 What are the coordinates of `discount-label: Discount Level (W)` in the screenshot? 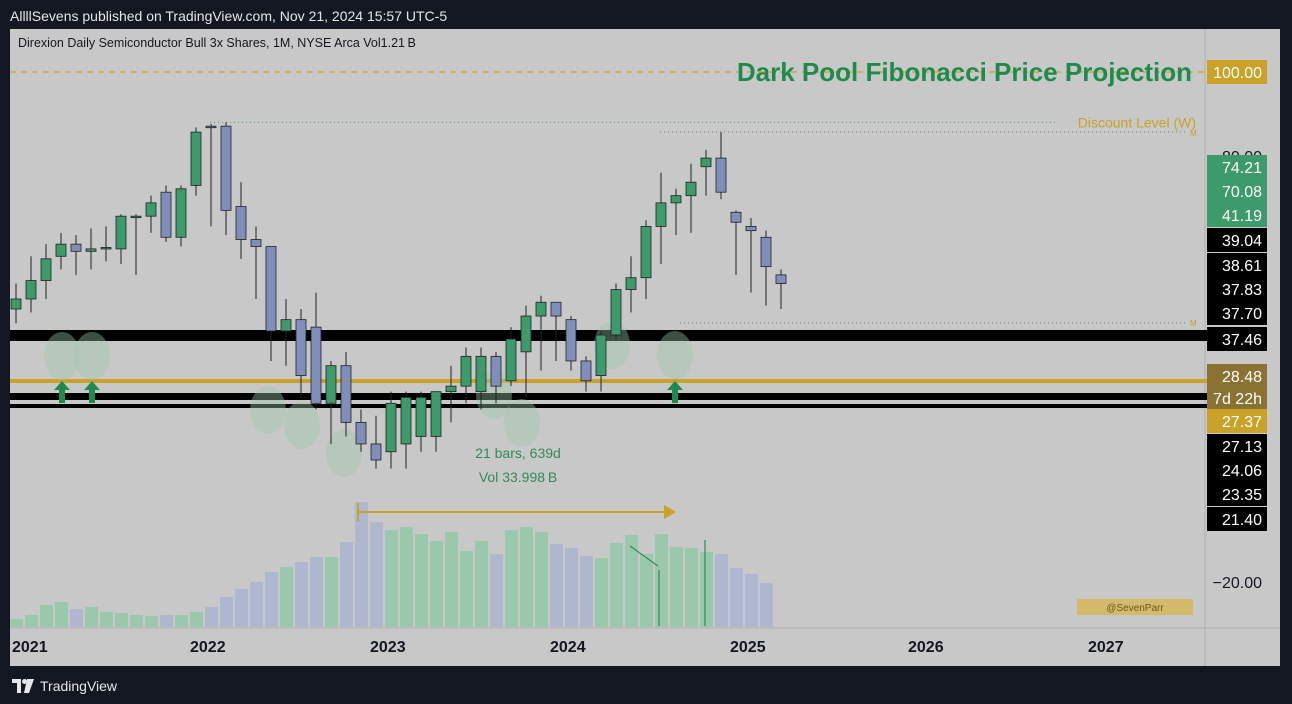 It's located at (1137, 122).